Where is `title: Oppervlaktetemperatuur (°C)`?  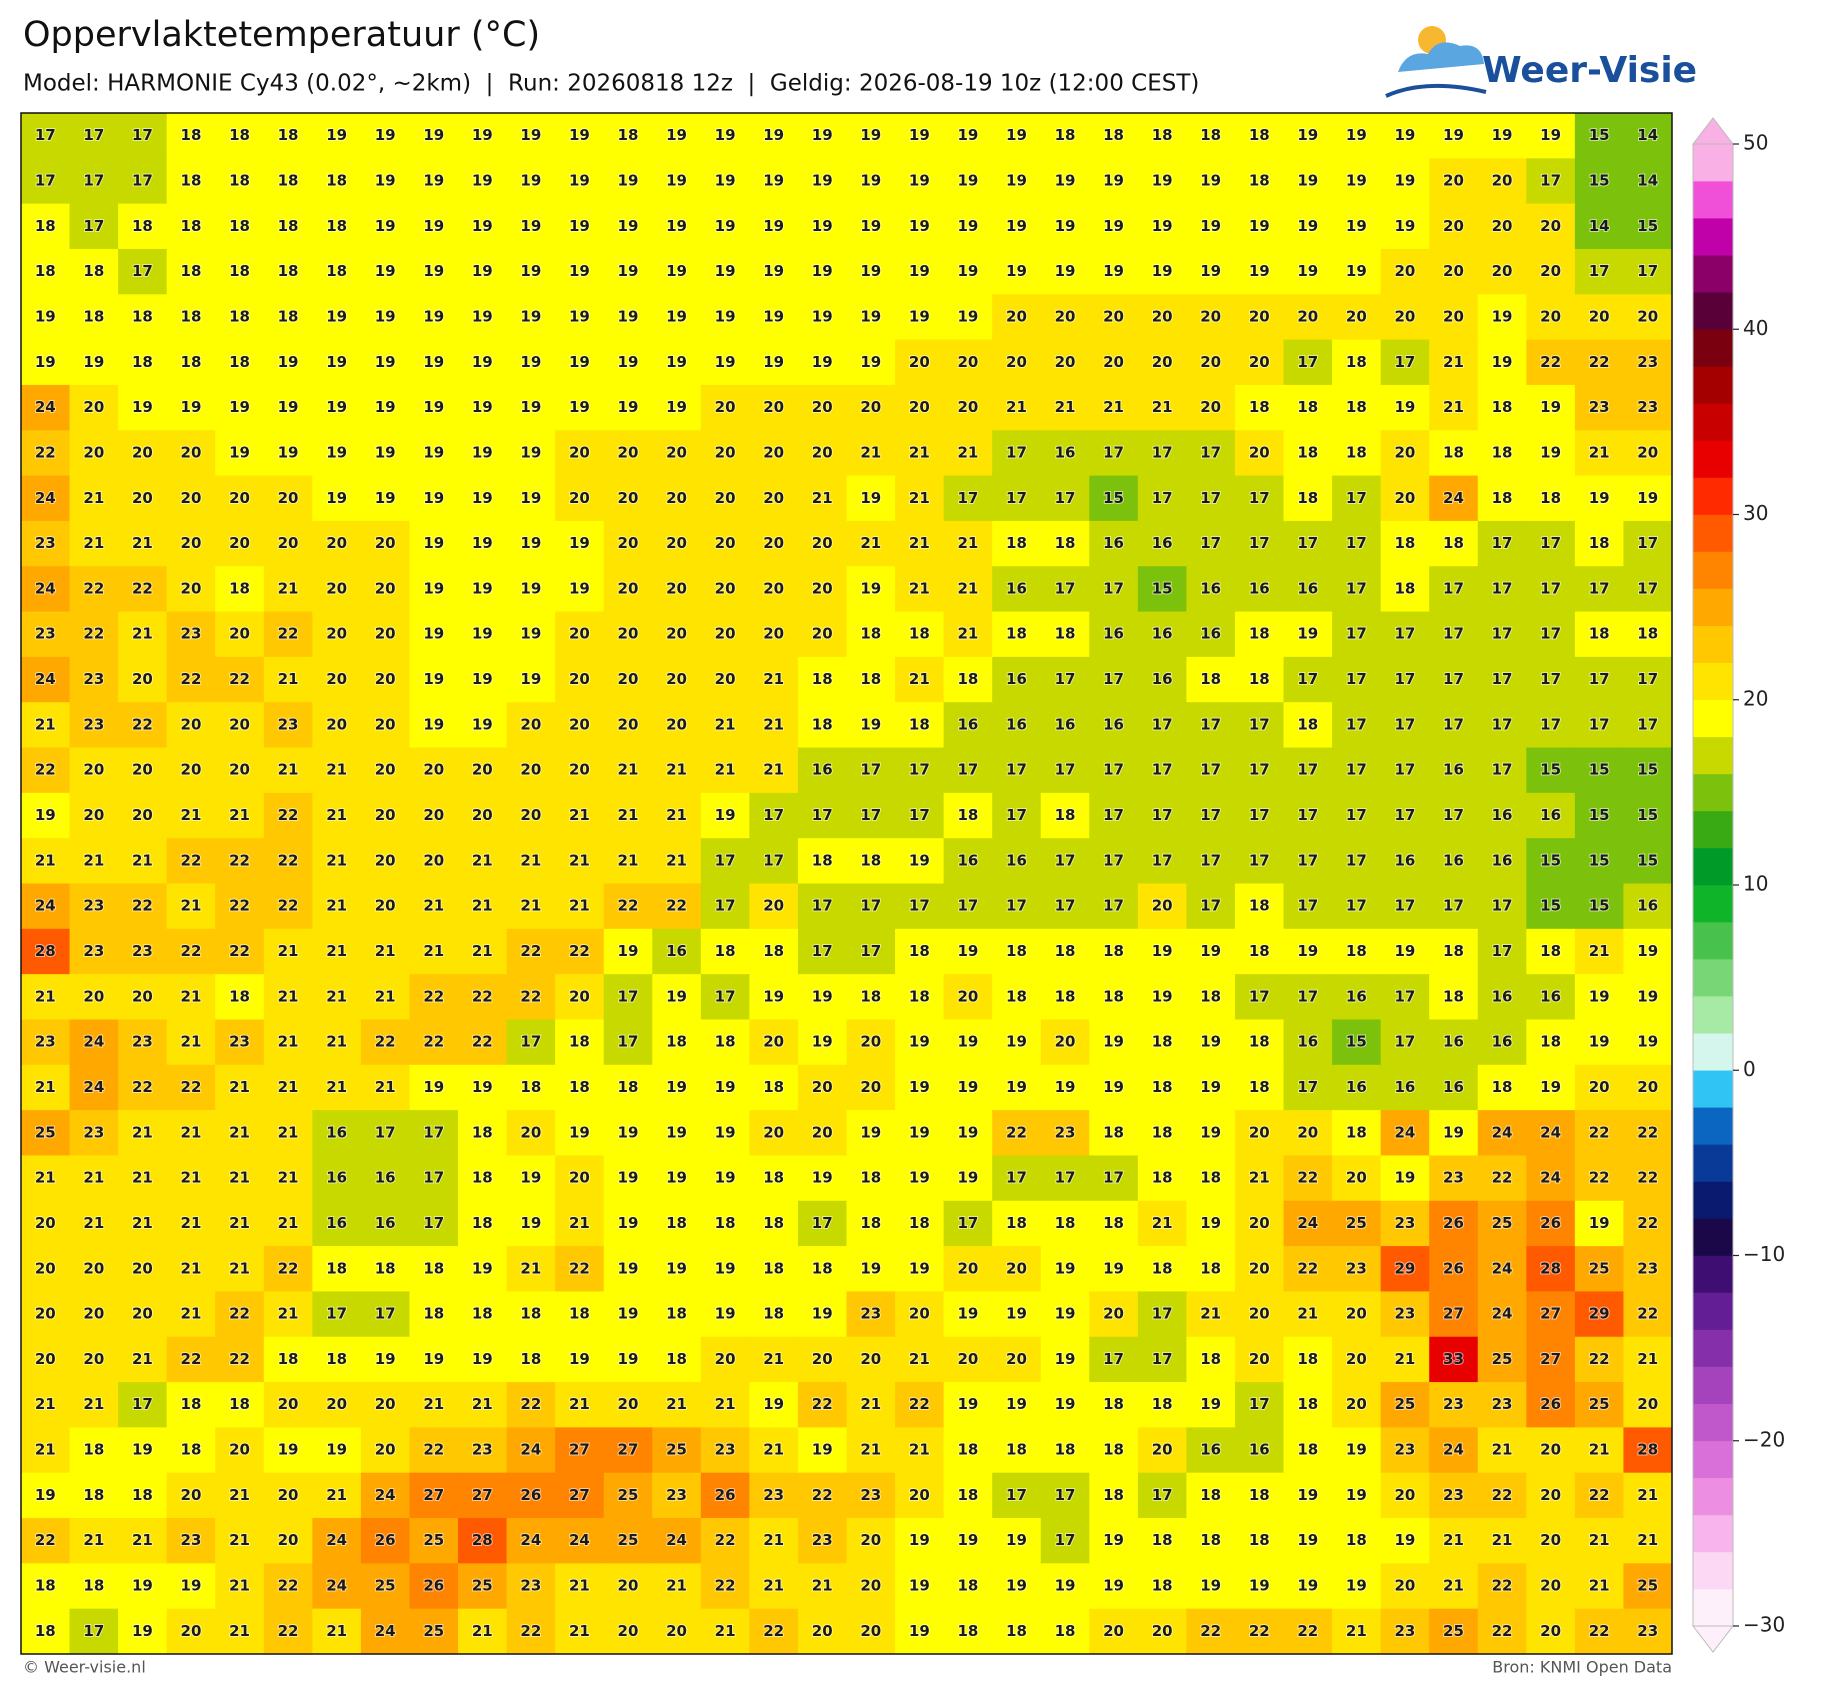 title: Oppervlaktetemperatuur (°C) is located at coordinates (281, 35).